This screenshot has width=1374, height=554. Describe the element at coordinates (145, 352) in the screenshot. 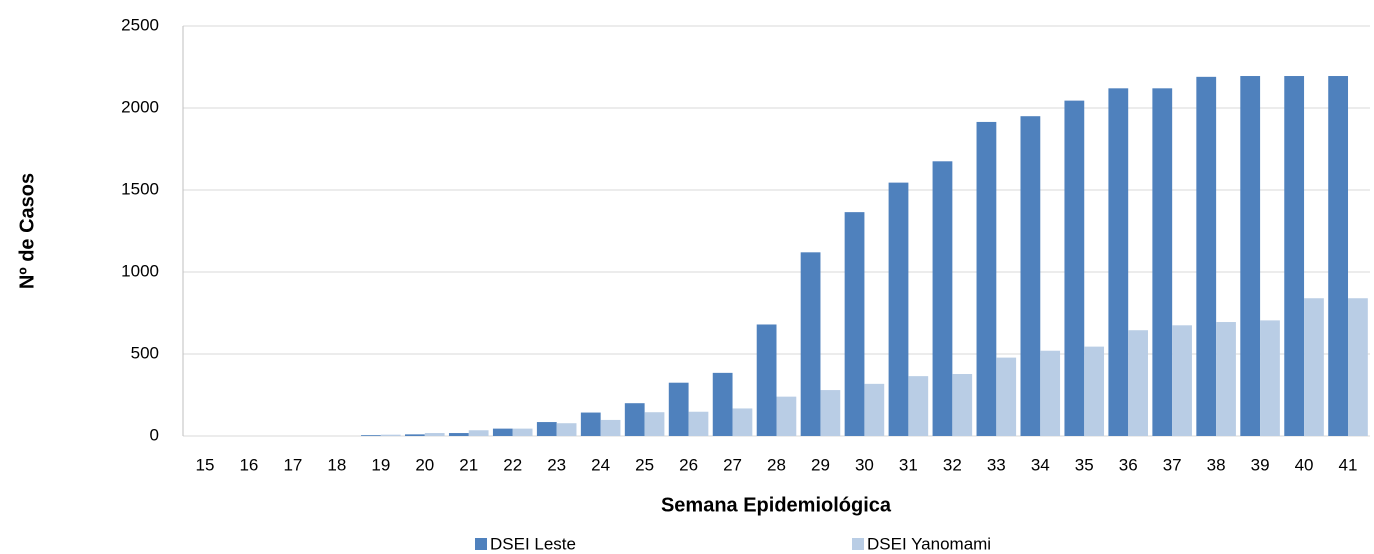

I see `y-tick-label: 500` at that location.